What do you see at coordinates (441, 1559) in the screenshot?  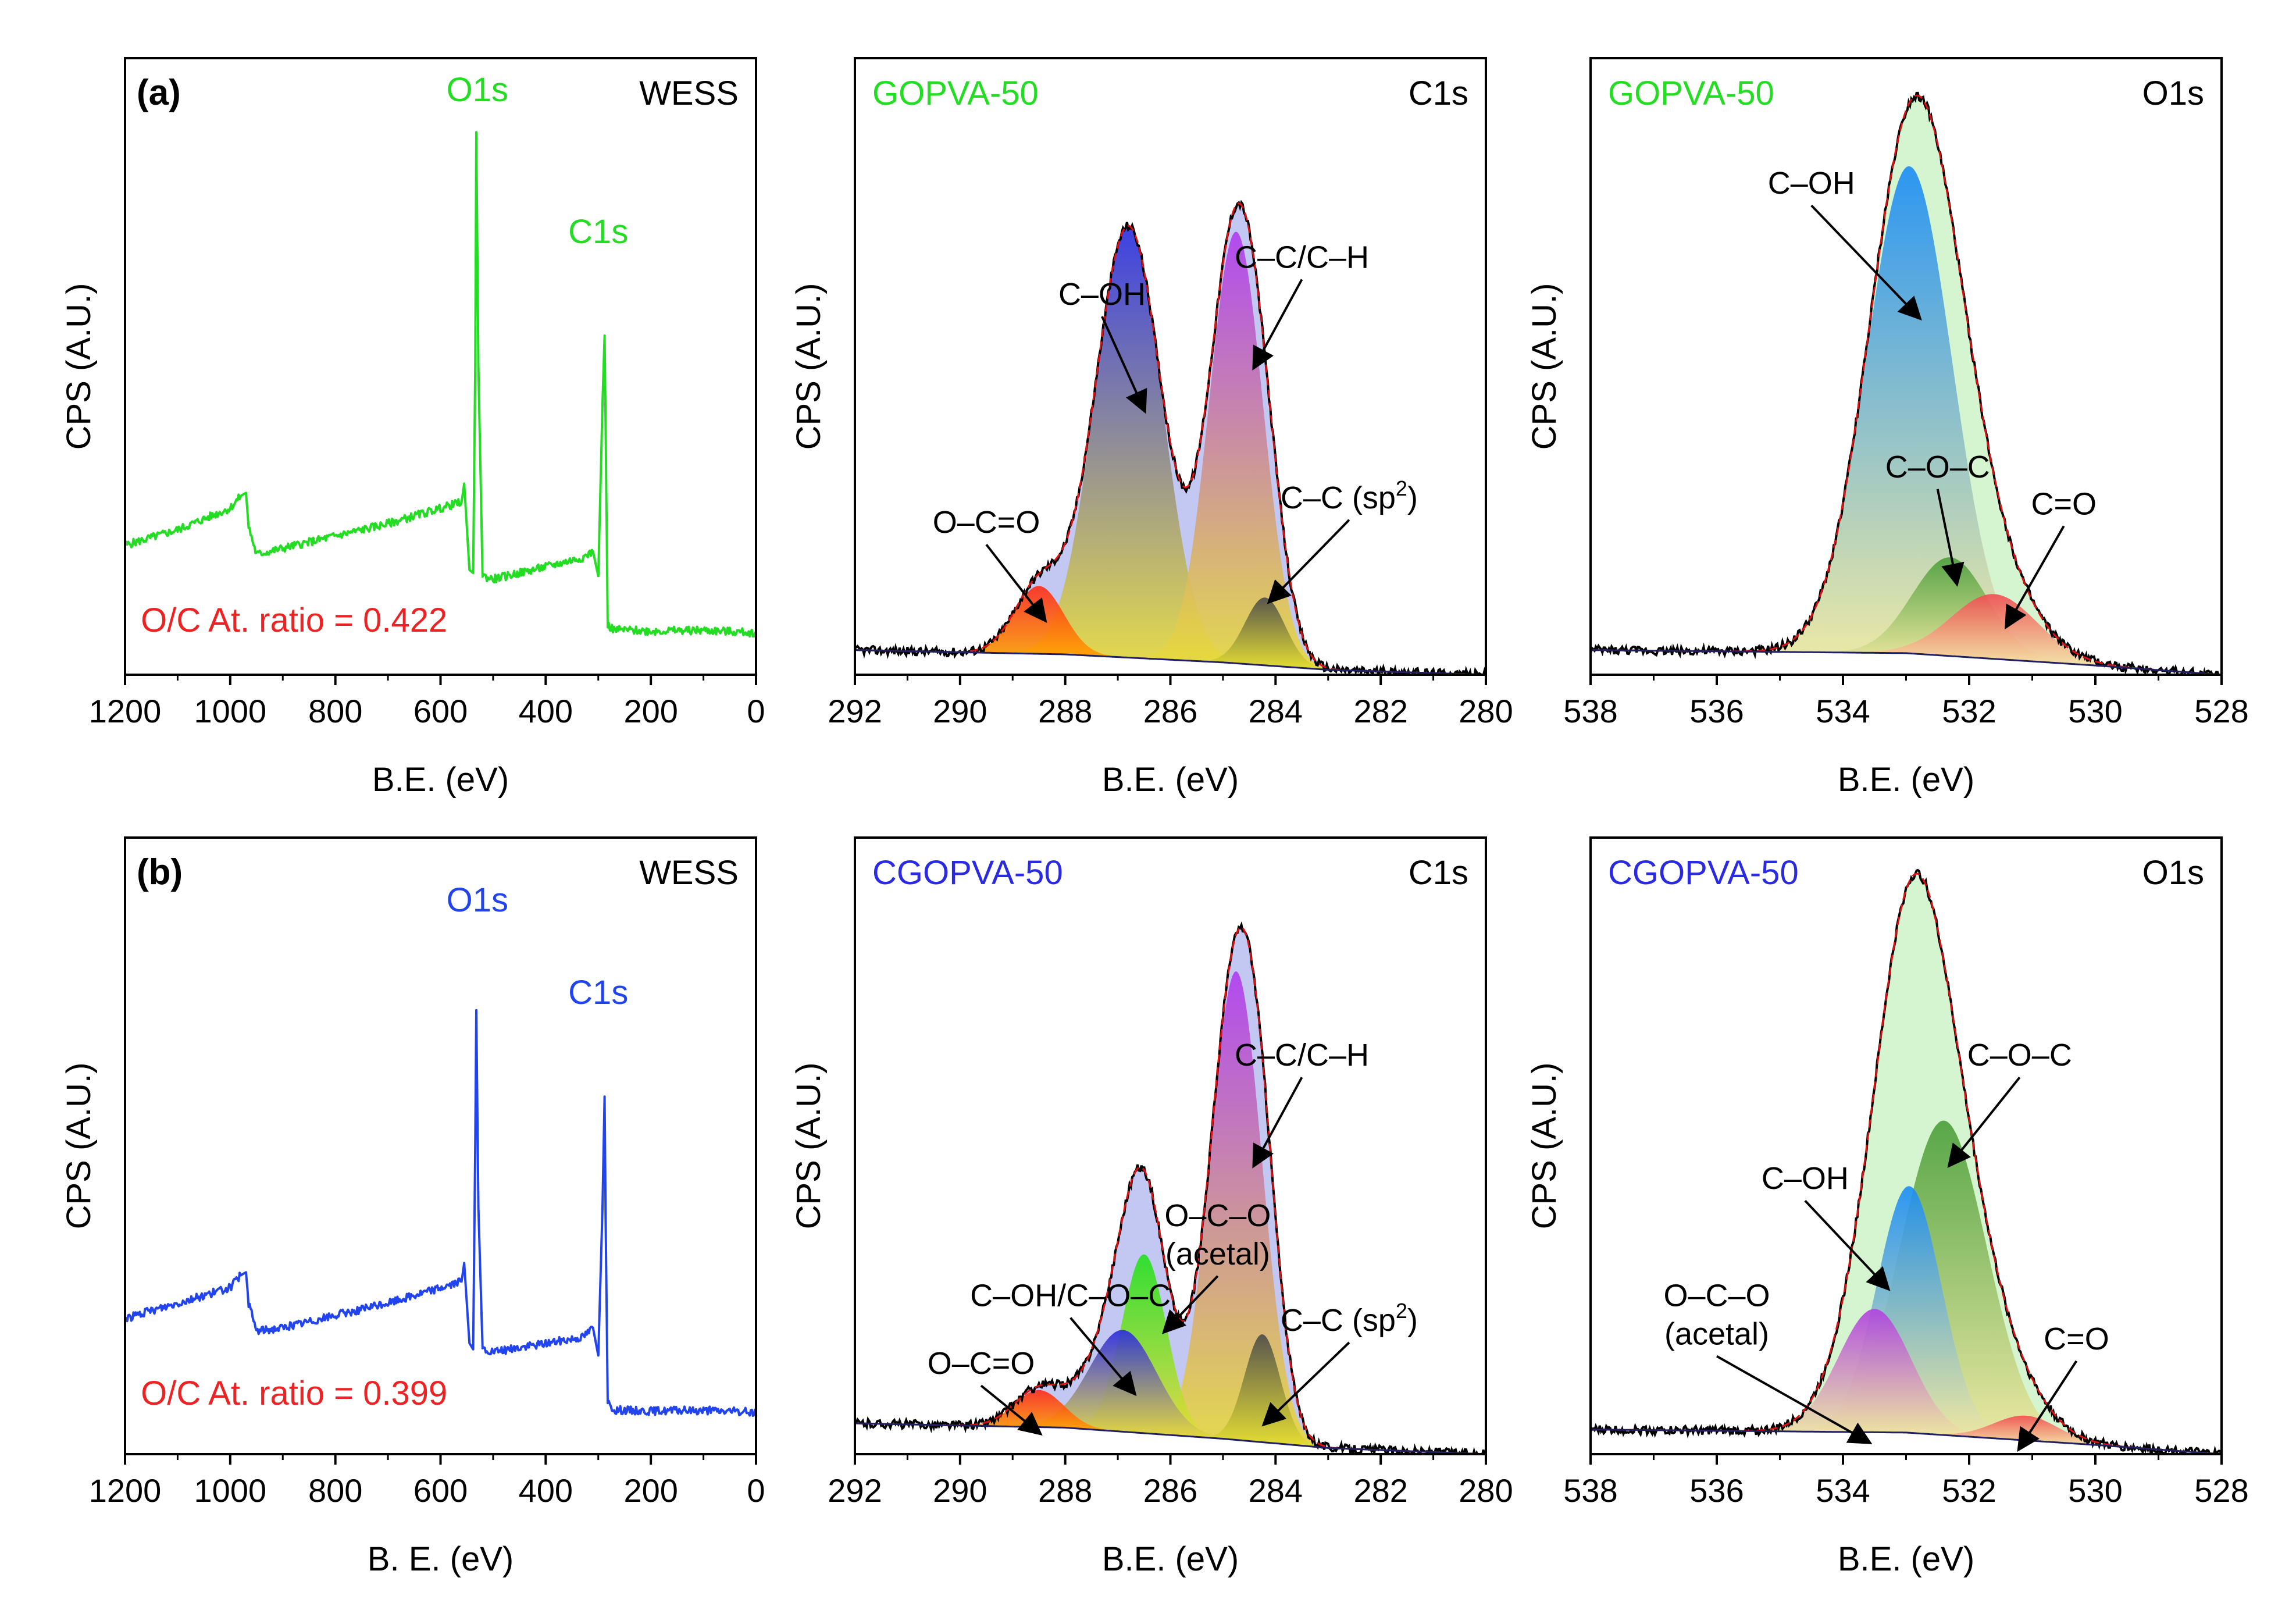 I see `x-axis-label: B. E. (eV)` at bounding box center [441, 1559].